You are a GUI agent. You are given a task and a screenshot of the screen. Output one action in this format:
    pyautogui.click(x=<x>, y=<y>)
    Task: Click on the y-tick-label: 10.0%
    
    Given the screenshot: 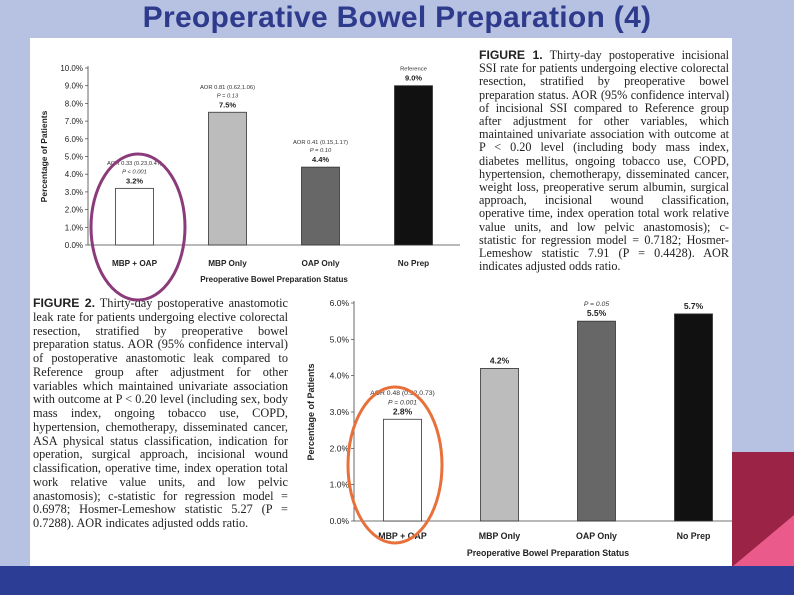 What is the action you would take?
    pyautogui.click(x=71, y=68)
    